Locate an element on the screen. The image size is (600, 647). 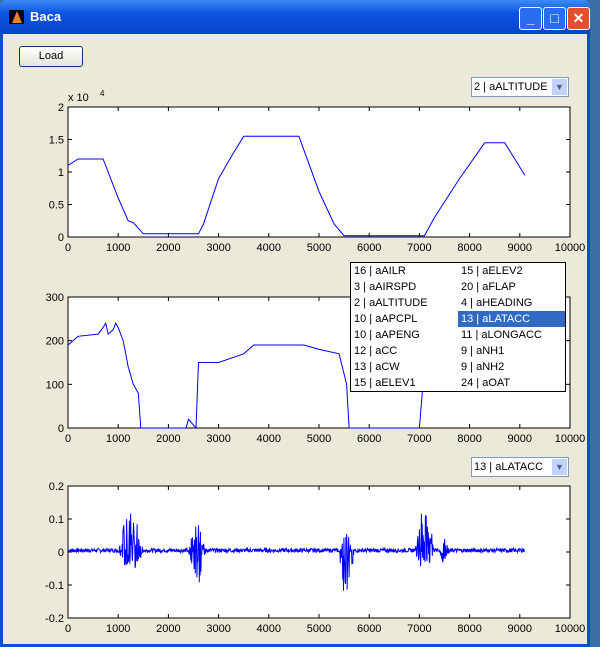
bottom-select-value: 13 | aLATACC is located at coordinates (509, 467).